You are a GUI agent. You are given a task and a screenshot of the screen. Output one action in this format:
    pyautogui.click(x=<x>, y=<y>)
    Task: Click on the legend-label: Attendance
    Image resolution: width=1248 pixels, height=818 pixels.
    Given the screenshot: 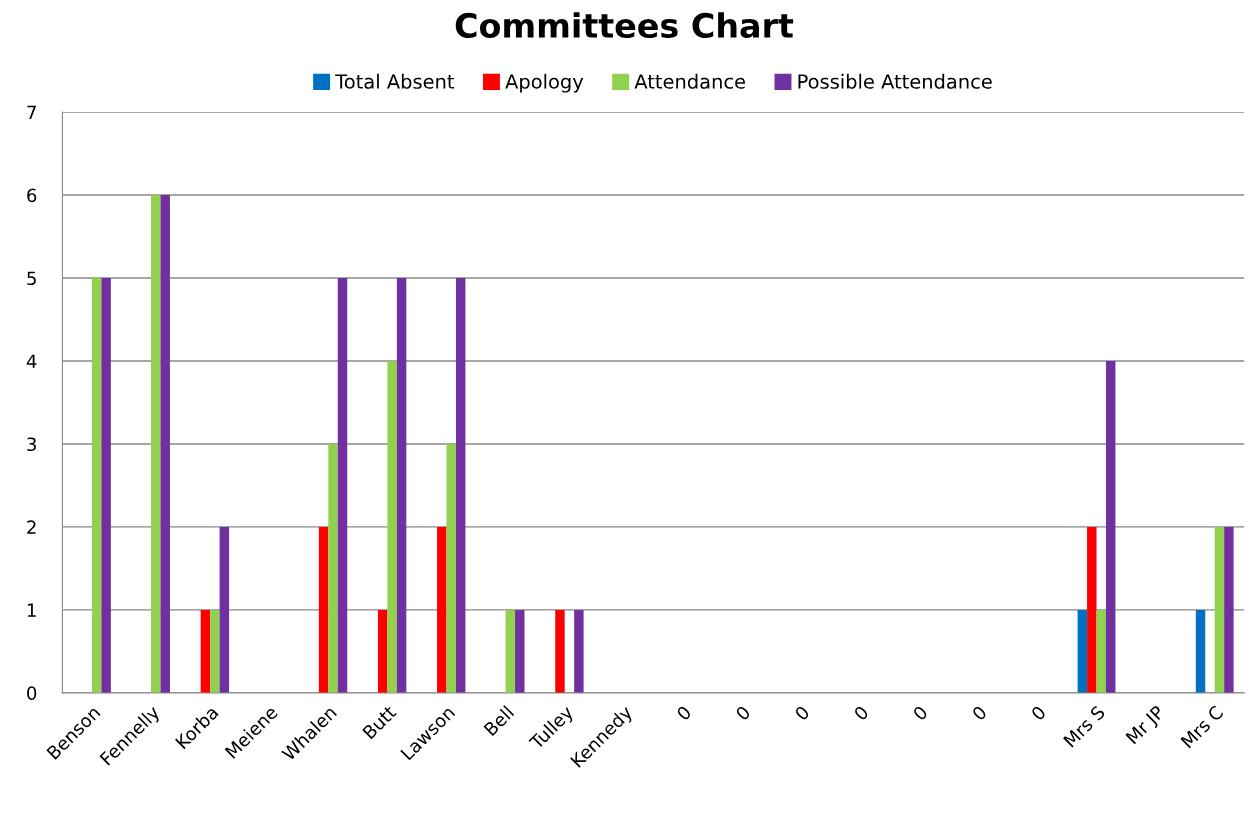 What is the action you would take?
    pyautogui.click(x=690, y=81)
    